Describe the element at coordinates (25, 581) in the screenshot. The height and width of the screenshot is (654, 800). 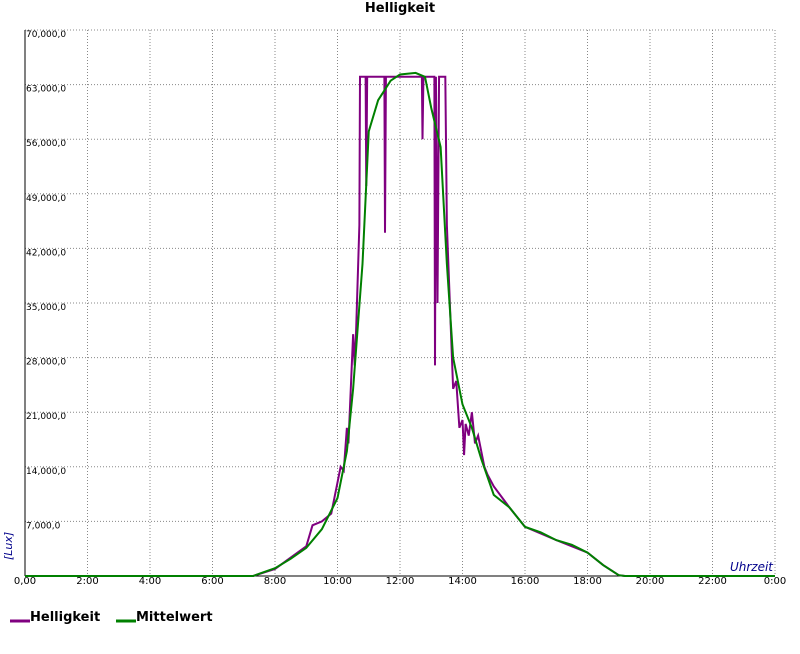
I see `x-tick-label: 0,00` at that location.